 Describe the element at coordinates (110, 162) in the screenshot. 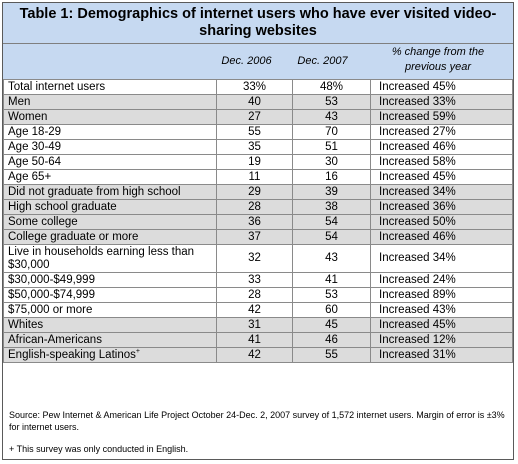

I see `row-label: Age 50-64` at that location.